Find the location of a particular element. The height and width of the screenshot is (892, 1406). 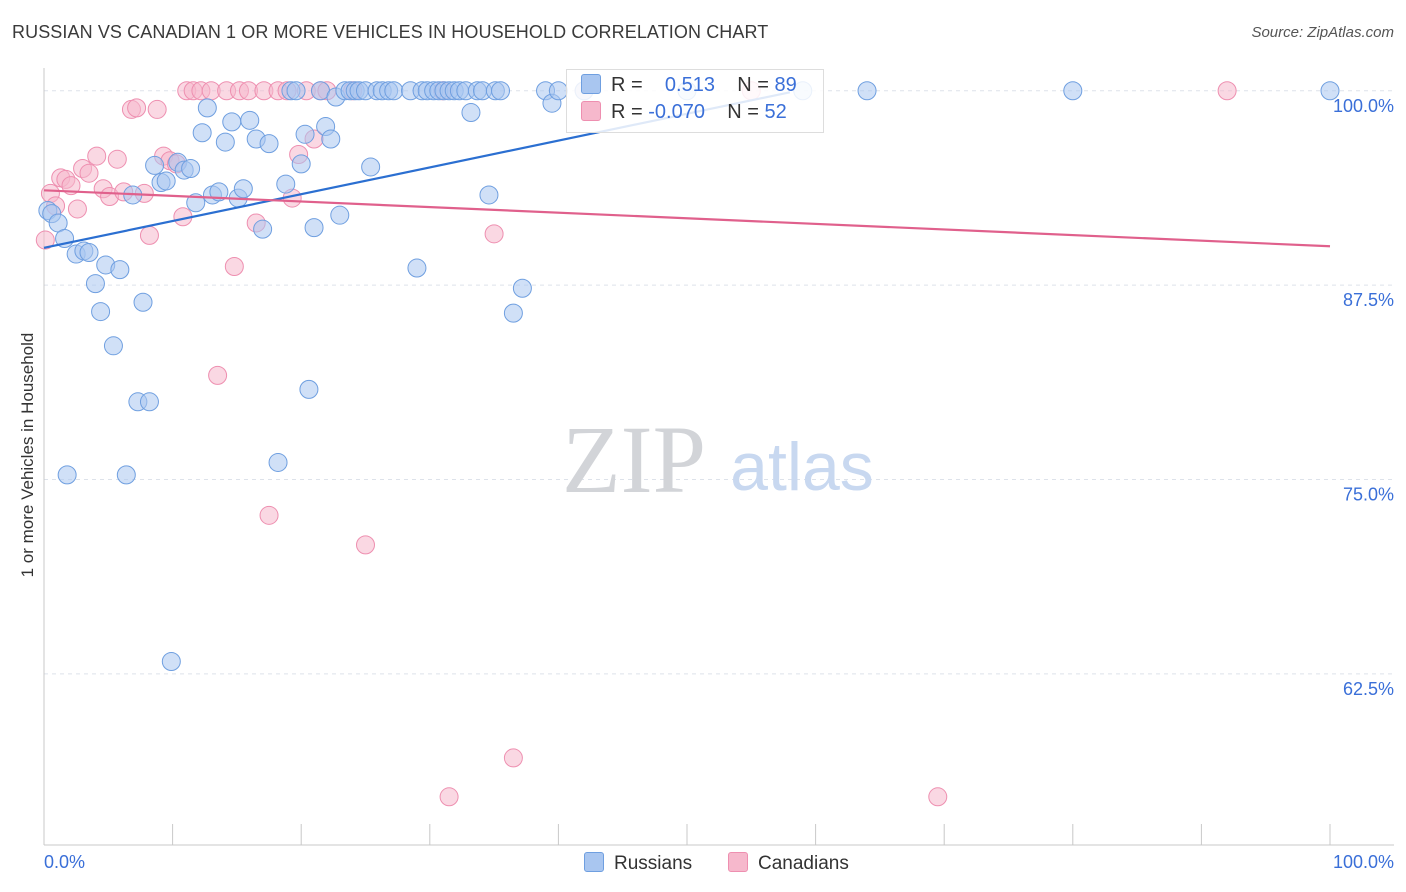

russians-n-value: 89 is located at coordinates (785, 85).